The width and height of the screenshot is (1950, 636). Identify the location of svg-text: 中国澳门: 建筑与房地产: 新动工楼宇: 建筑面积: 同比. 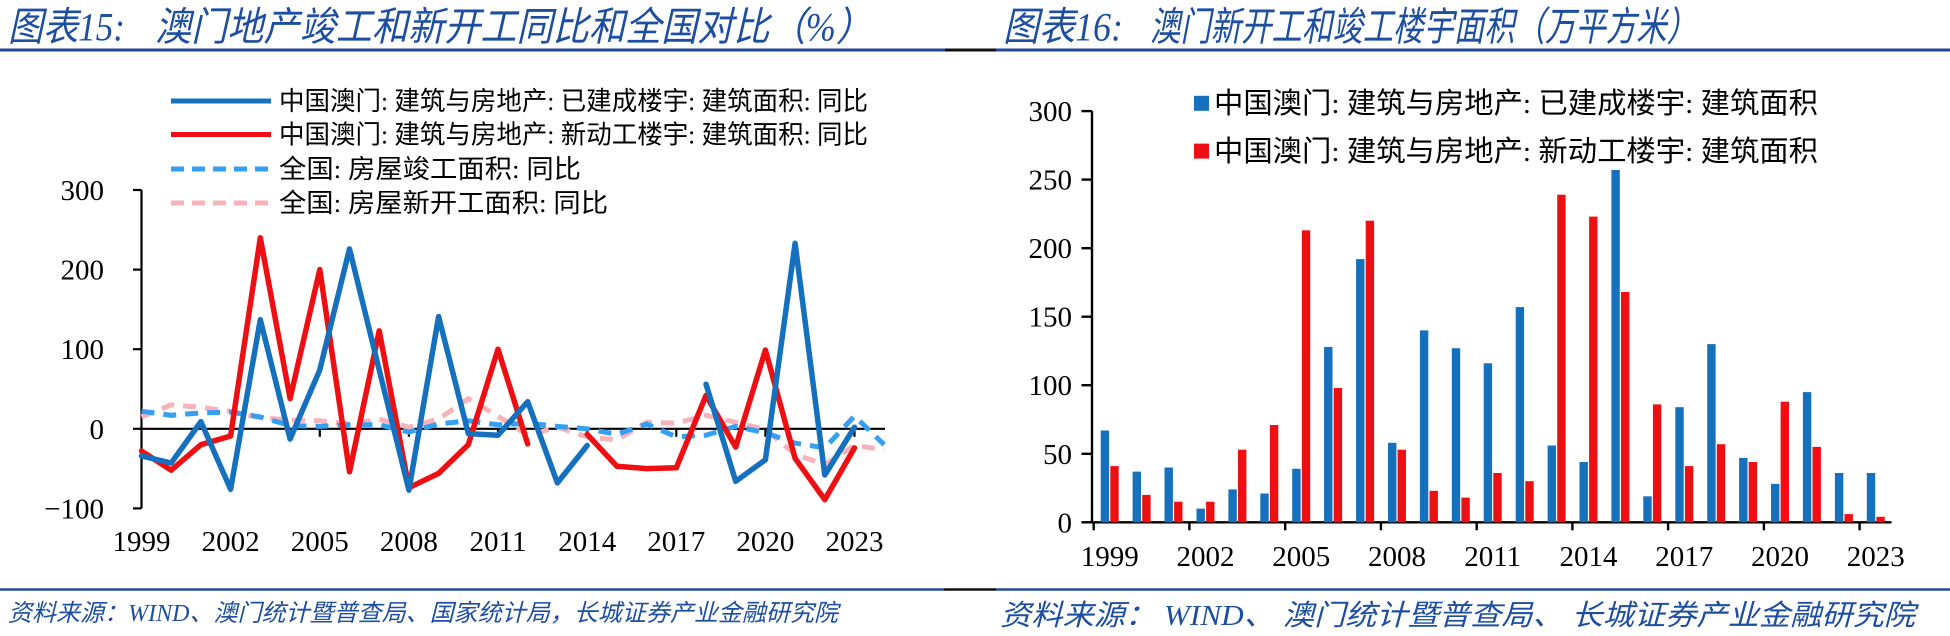
(573, 135).